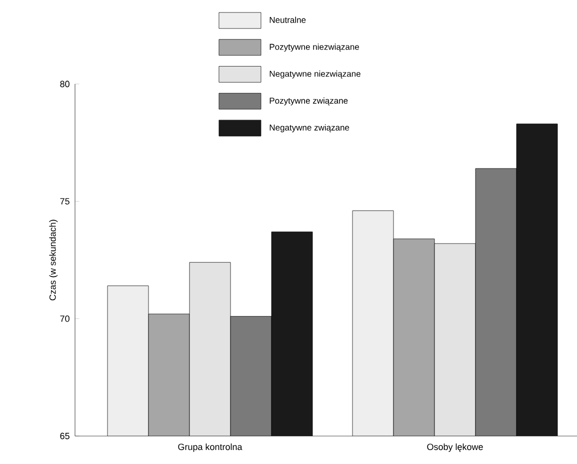 The height and width of the screenshot is (464, 577). Describe the element at coordinates (210, 447) in the screenshot. I see `x-tick-label: Grupa kontrolna` at that location.